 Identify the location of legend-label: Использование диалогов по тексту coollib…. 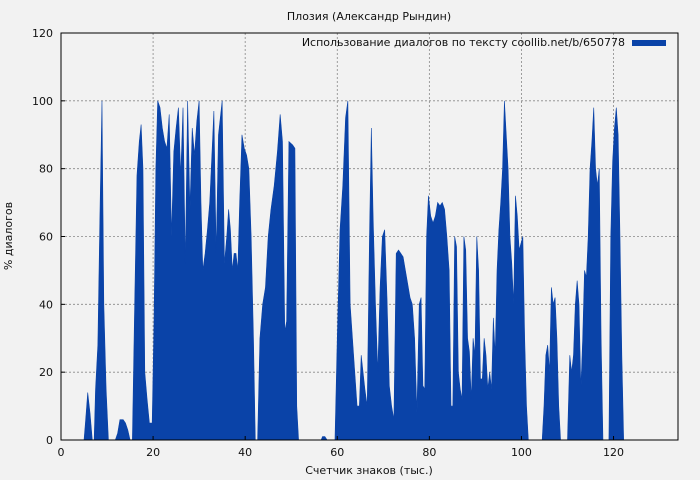
(463, 42).